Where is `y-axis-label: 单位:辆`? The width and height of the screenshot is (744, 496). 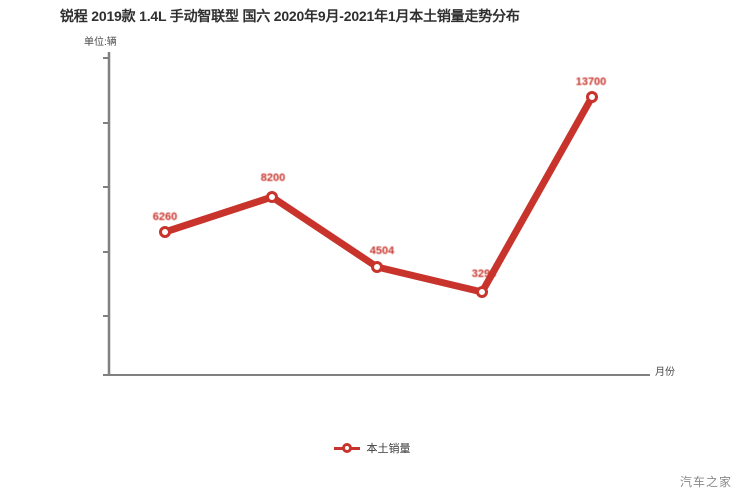 y-axis-label: 单位:辆 is located at coordinates (100, 42).